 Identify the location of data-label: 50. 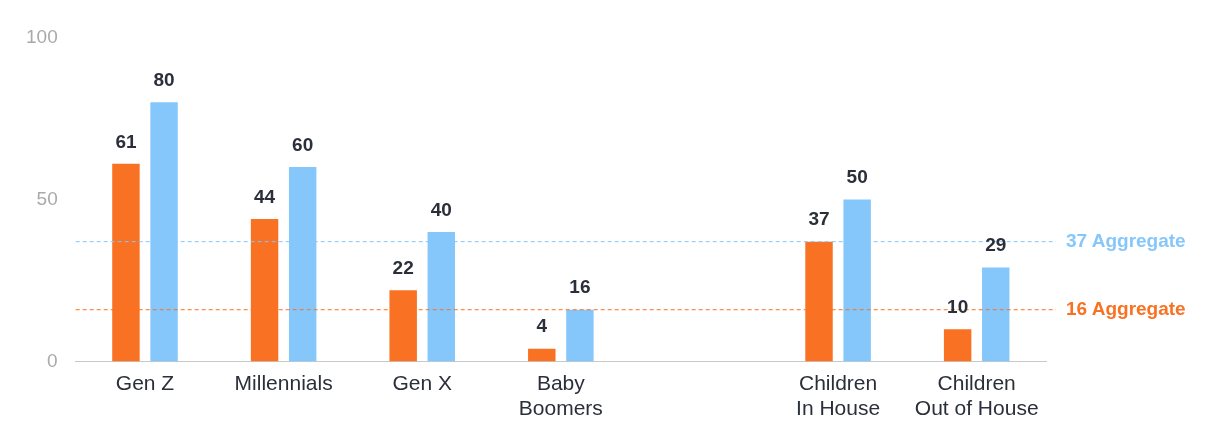
(857, 177).